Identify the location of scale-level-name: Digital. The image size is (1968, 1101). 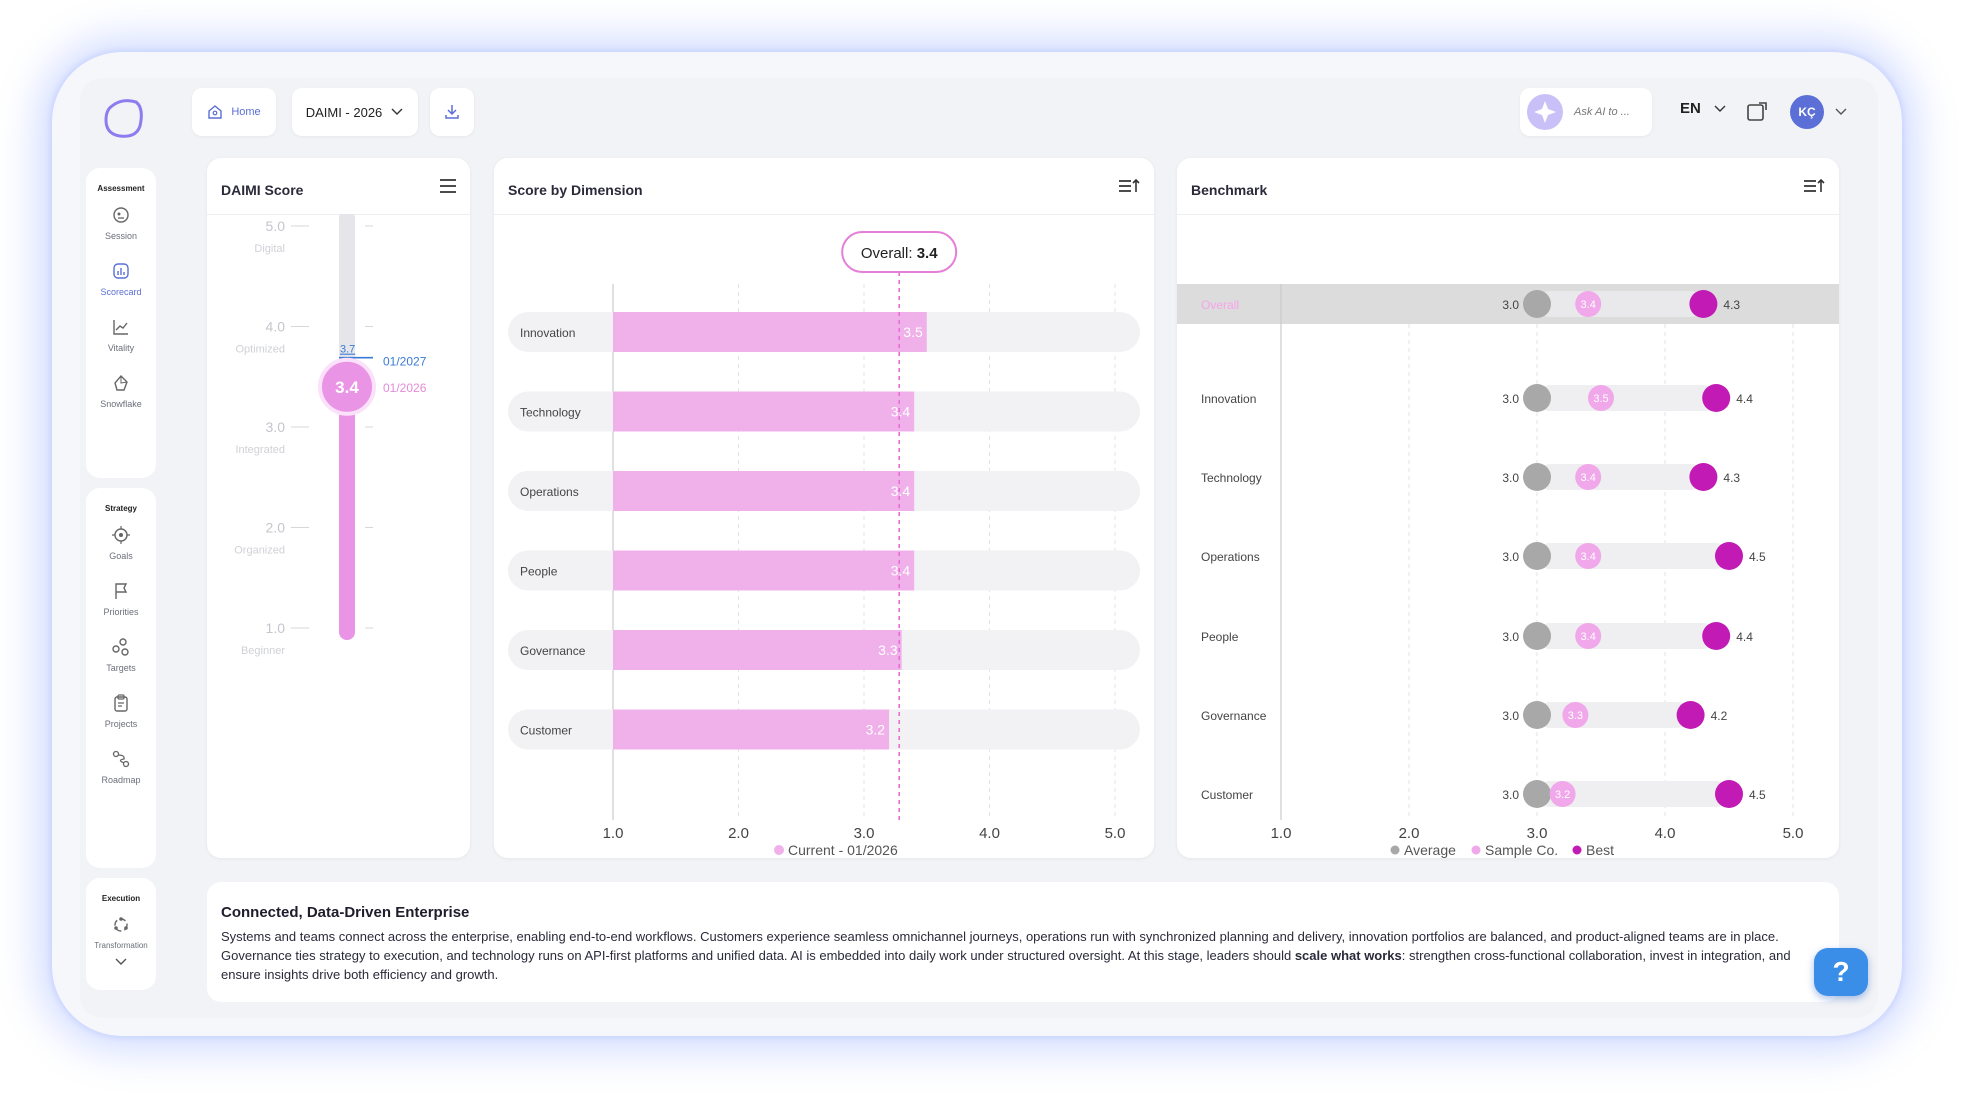
(269, 249).